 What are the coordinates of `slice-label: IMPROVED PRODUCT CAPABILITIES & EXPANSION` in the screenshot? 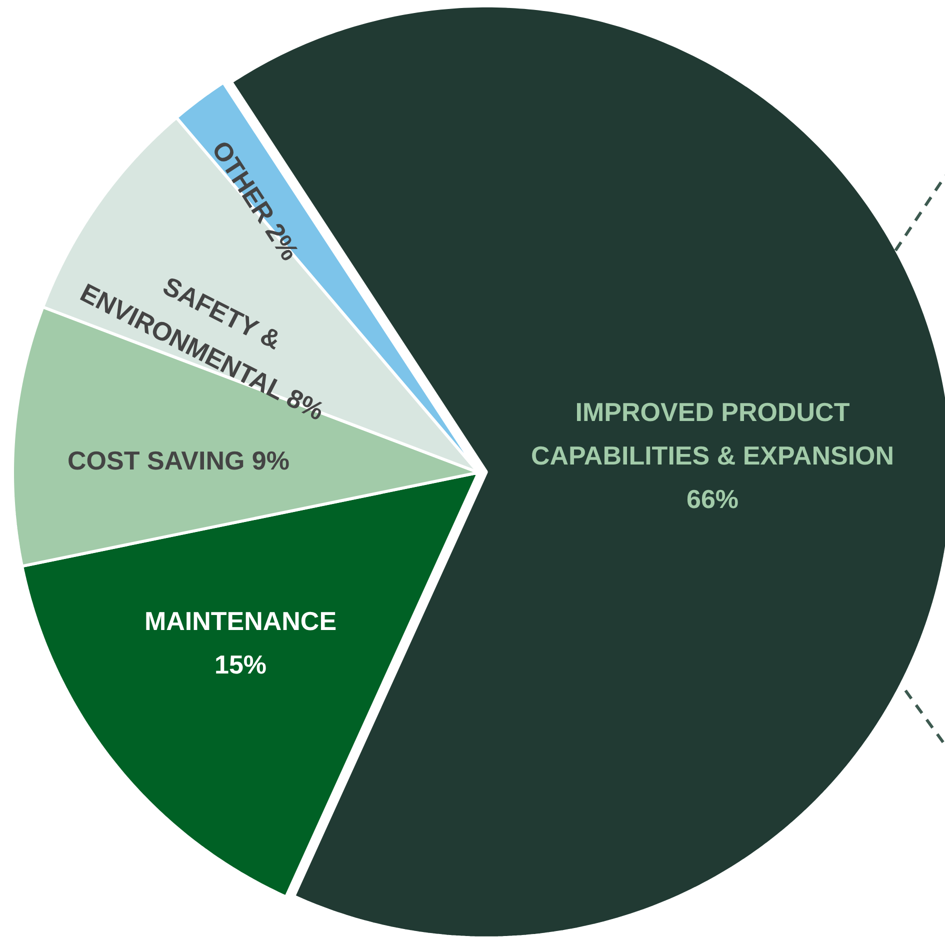 It's located at (712, 433).